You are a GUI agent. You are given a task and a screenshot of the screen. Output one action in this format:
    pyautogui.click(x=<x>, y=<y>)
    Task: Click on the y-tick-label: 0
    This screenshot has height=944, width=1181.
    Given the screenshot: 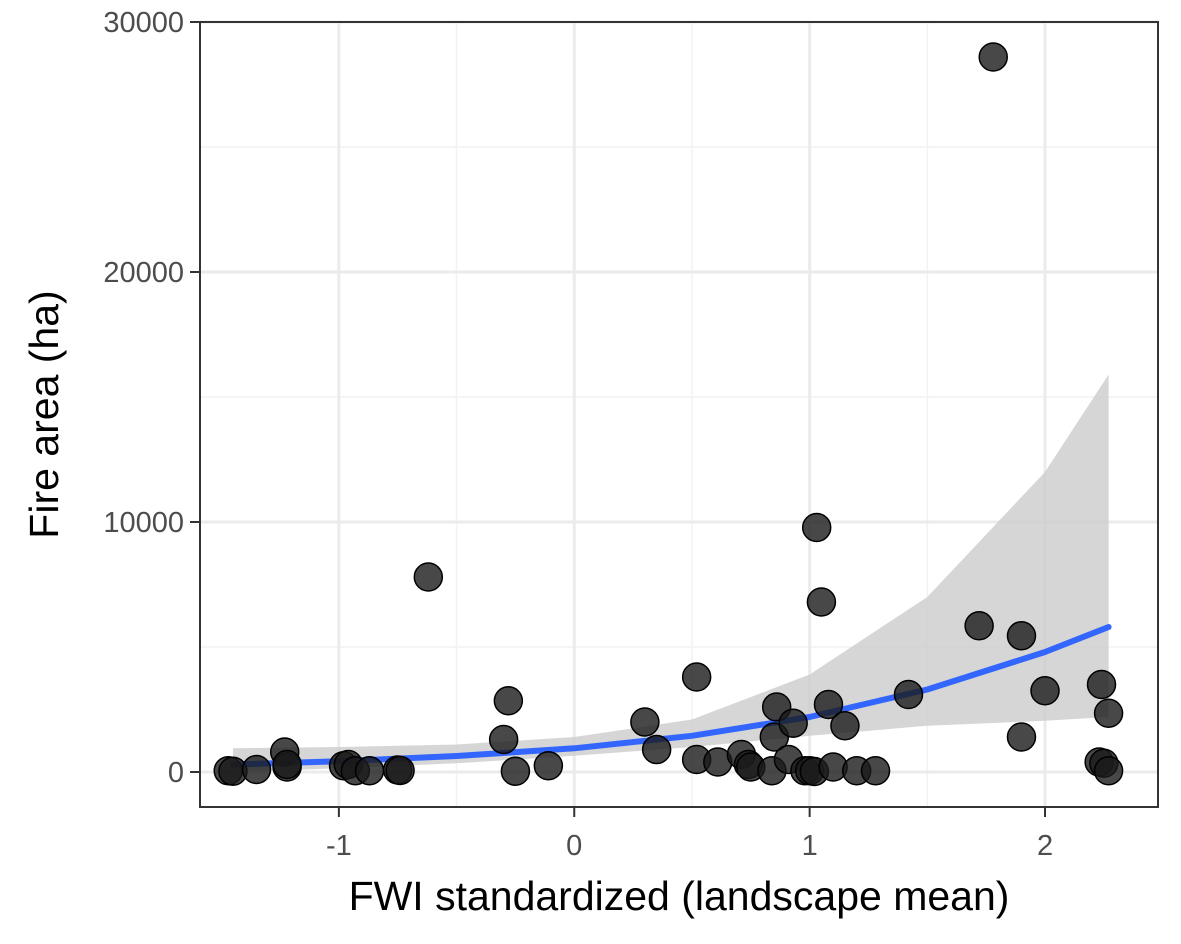 What is the action you would take?
    pyautogui.click(x=176, y=773)
    